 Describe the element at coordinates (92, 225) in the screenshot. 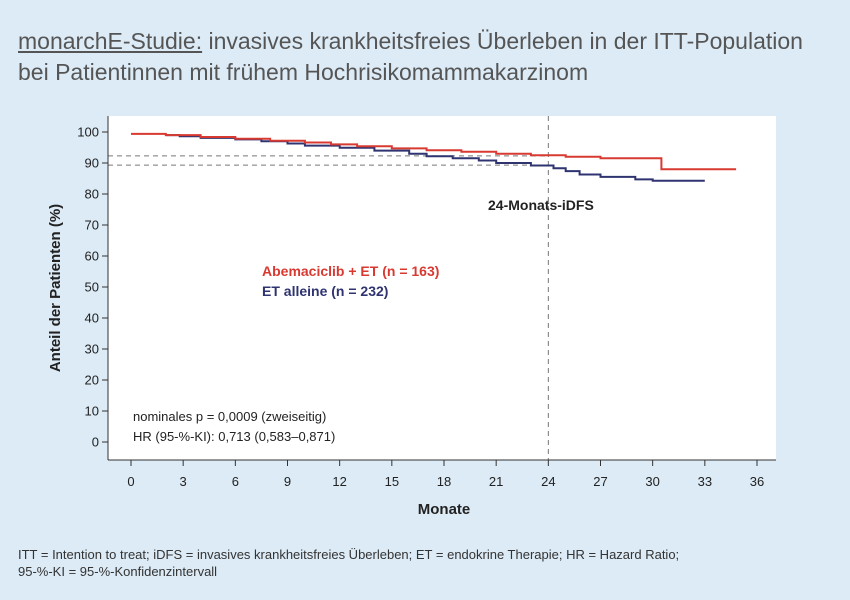

I see `y-tick-label: 70` at that location.